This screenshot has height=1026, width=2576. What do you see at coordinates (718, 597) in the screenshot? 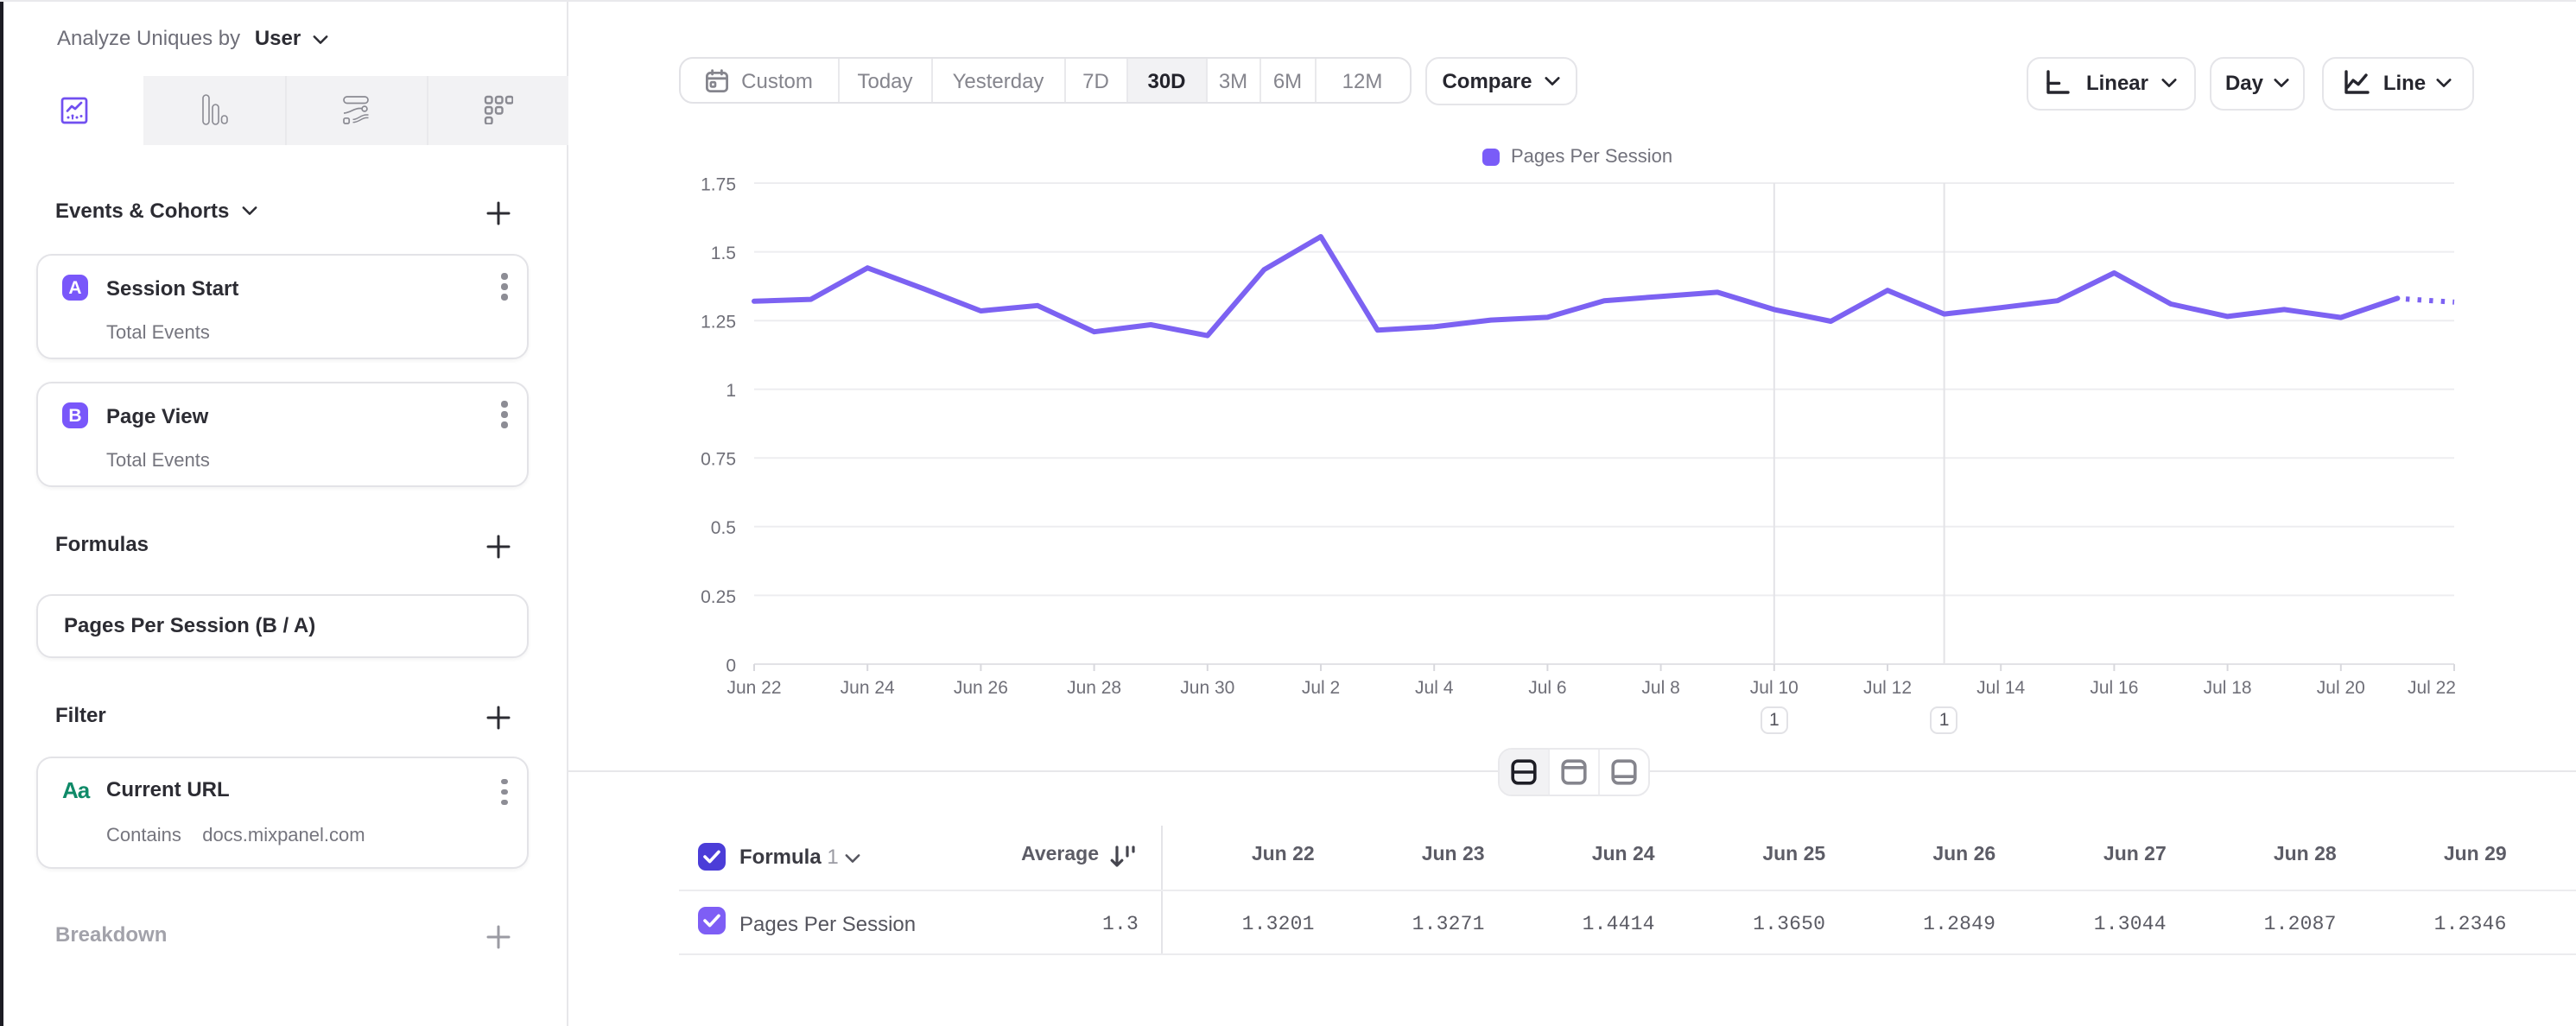
I see `svg-text: 0.25` at bounding box center [718, 597].